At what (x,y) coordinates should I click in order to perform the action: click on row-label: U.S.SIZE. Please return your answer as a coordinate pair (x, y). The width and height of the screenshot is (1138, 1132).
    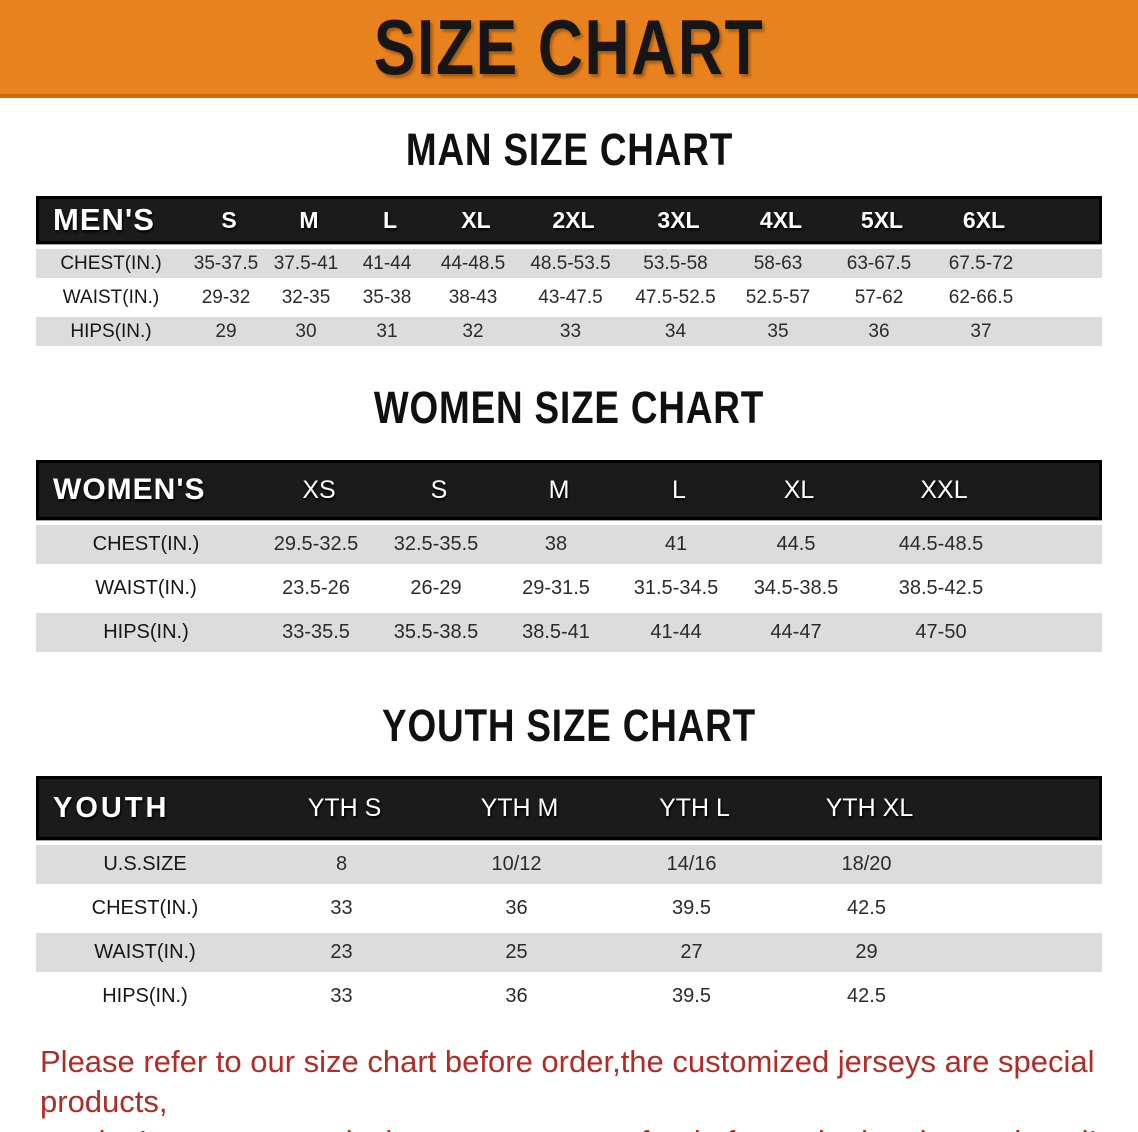
    Looking at the image, I should click on (145, 864).